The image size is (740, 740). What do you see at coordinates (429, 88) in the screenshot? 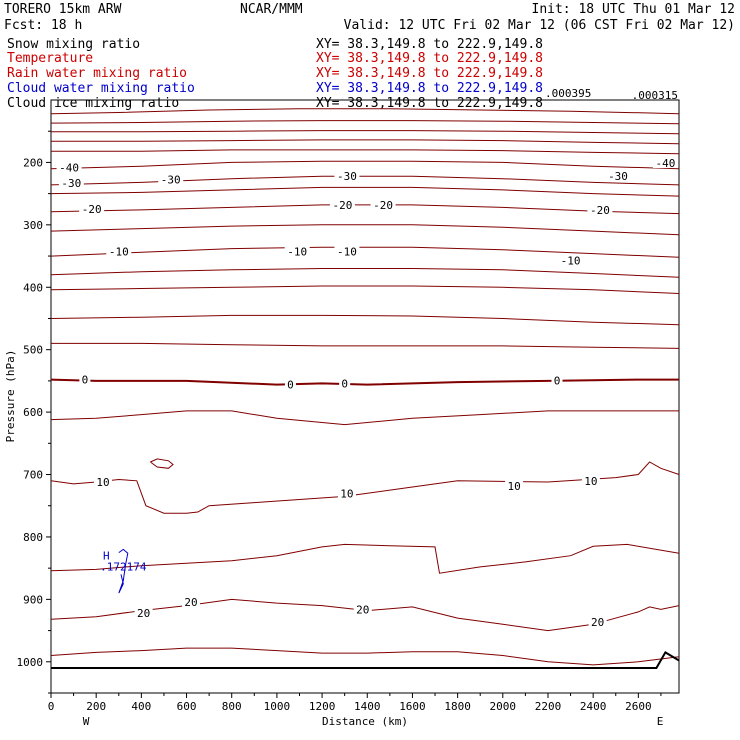
I see `field-xy-cloud-water: XY= 38.3,149.8 to 222.9,149.8` at bounding box center [429, 88].